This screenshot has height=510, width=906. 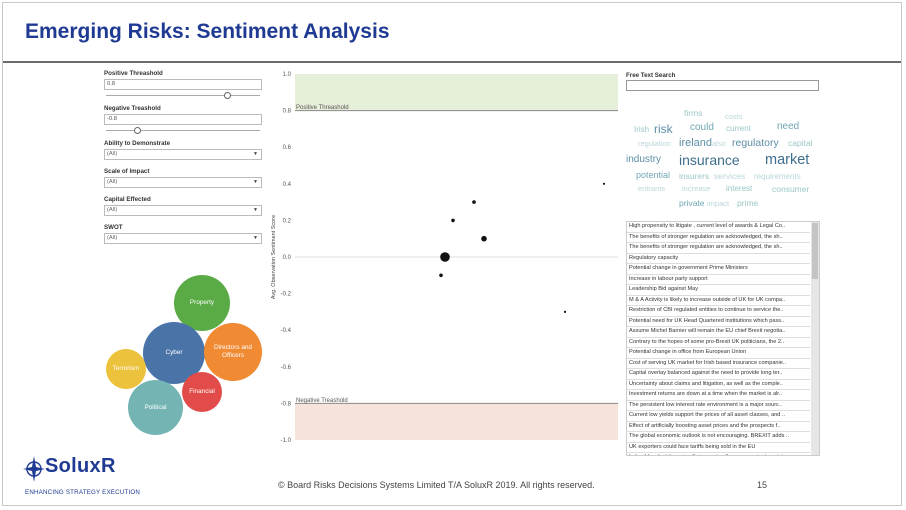 What do you see at coordinates (322, 401) in the screenshot?
I see `negative-band-label: Negative Treashold` at bounding box center [322, 401].